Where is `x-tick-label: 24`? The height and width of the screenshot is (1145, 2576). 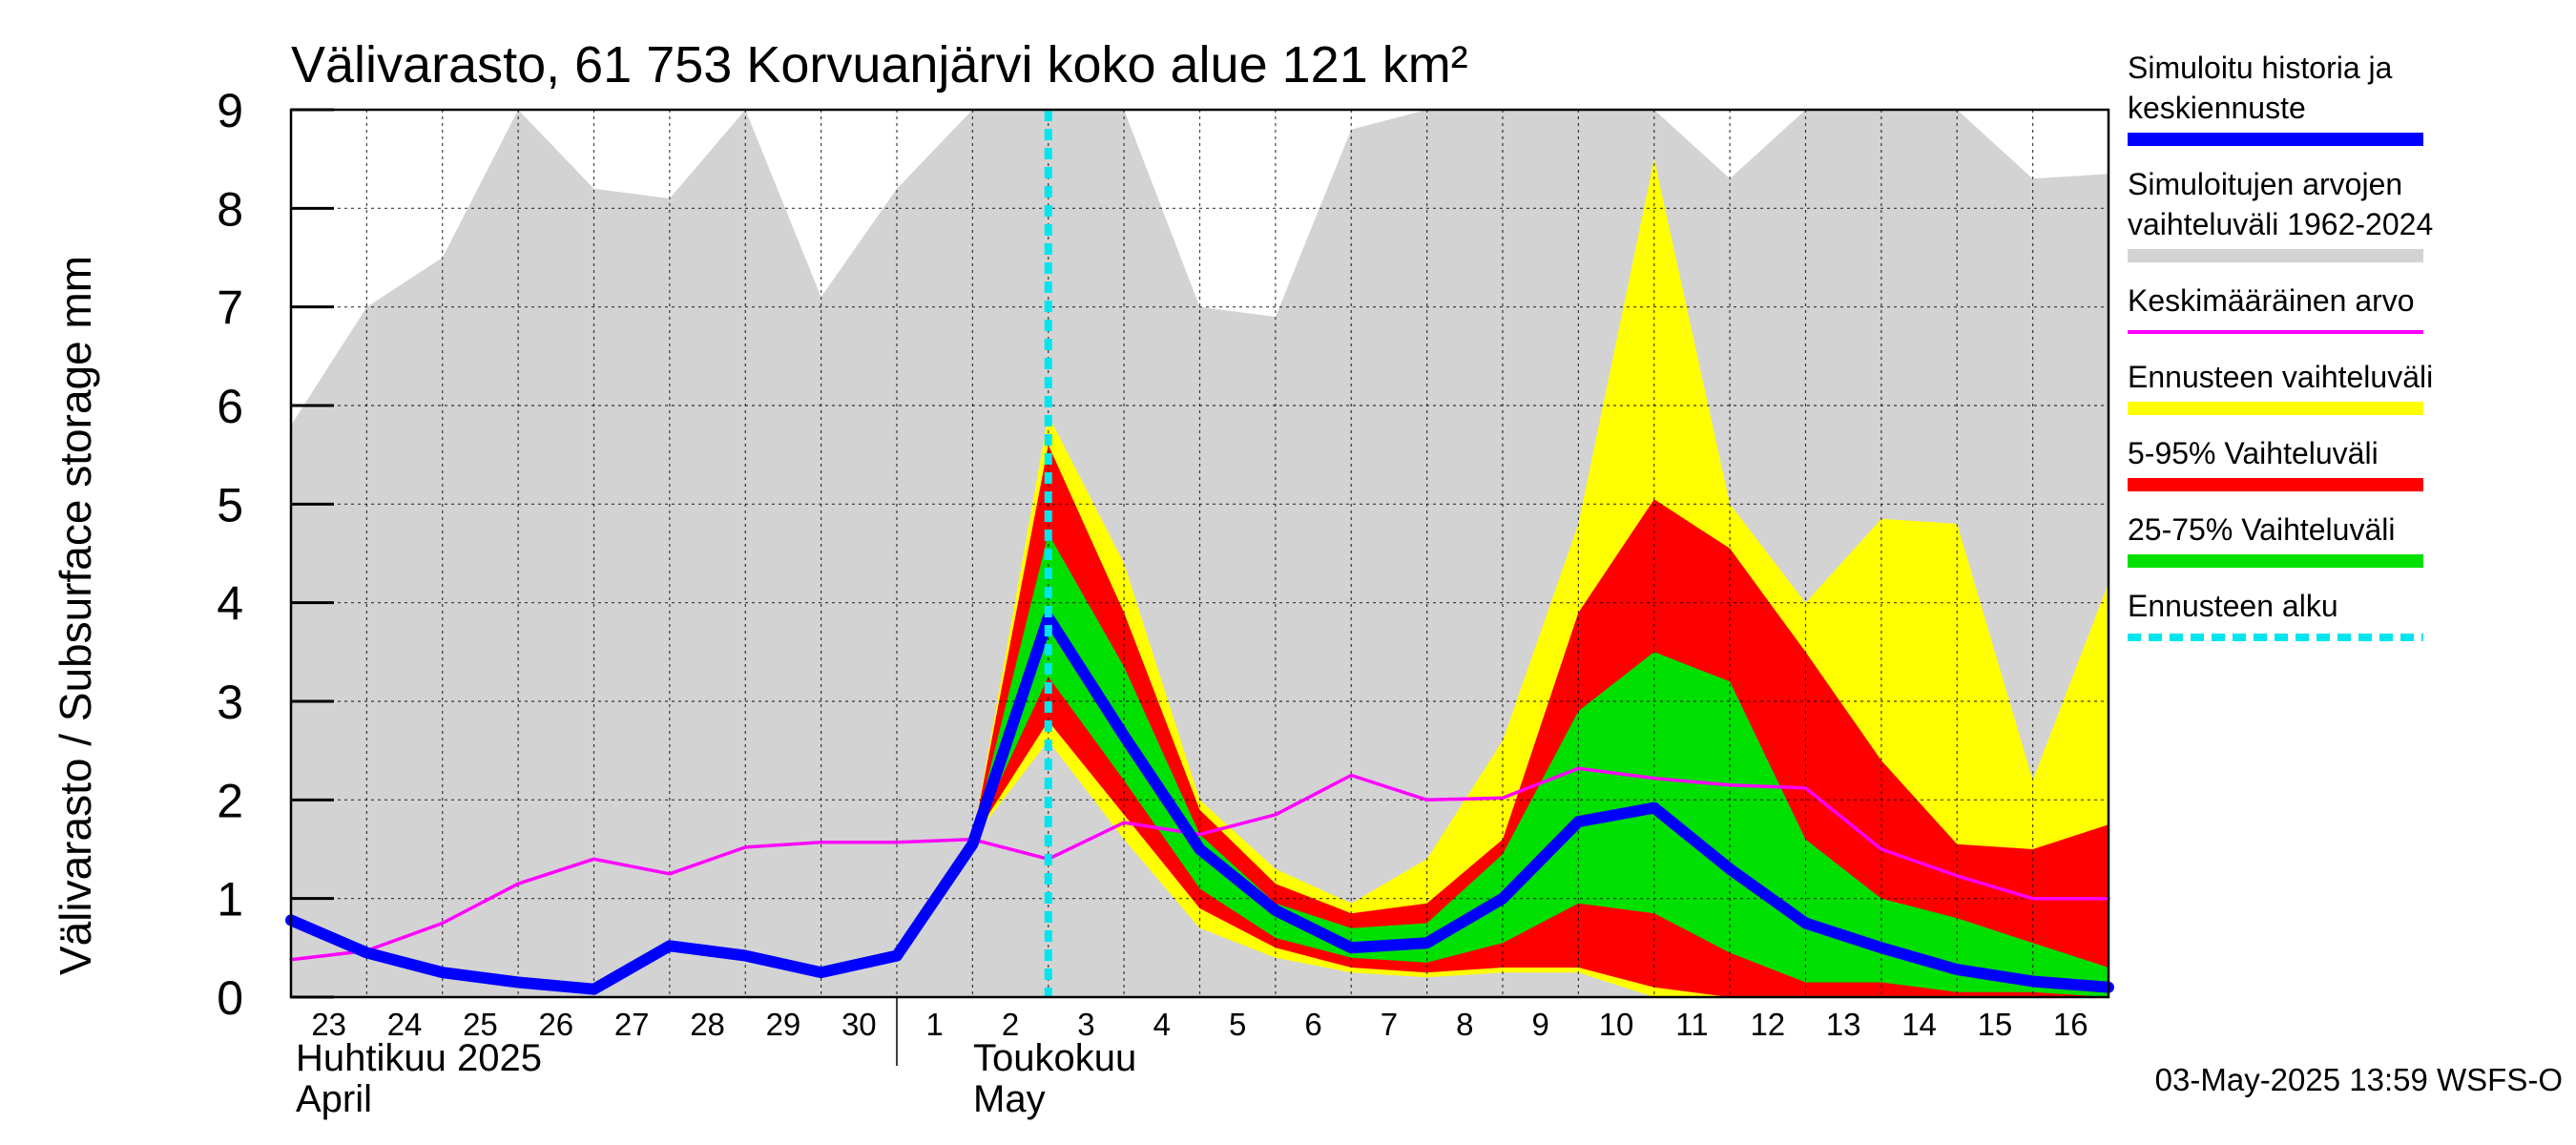 x-tick-label: 24 is located at coordinates (405, 1025).